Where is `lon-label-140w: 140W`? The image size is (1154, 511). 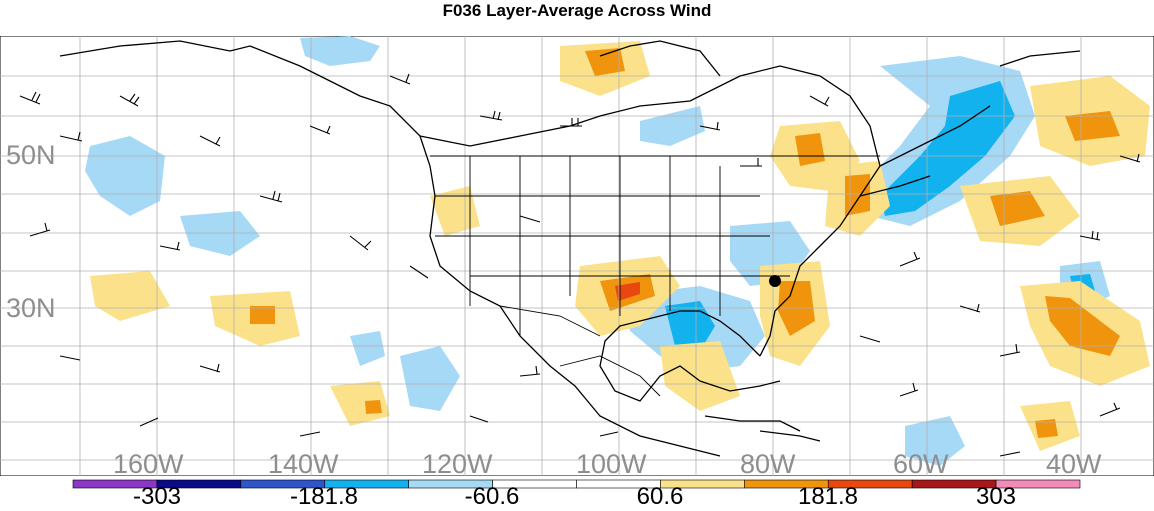 lon-label-140w: 140W is located at coordinates (303, 464).